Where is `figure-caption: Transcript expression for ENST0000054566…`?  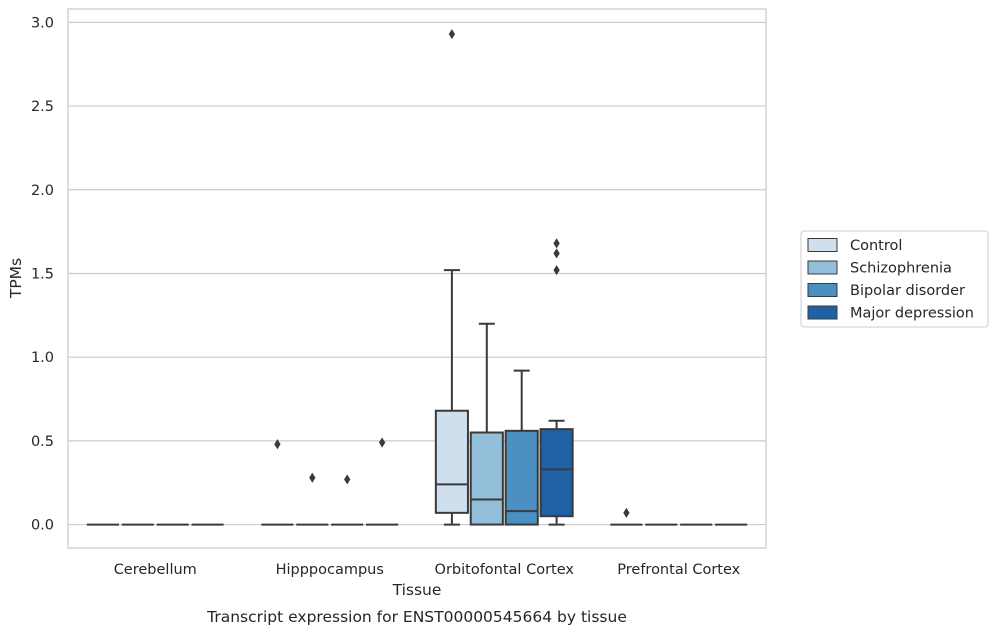 figure-caption: Transcript expression for ENST0000054566… is located at coordinates (416, 617).